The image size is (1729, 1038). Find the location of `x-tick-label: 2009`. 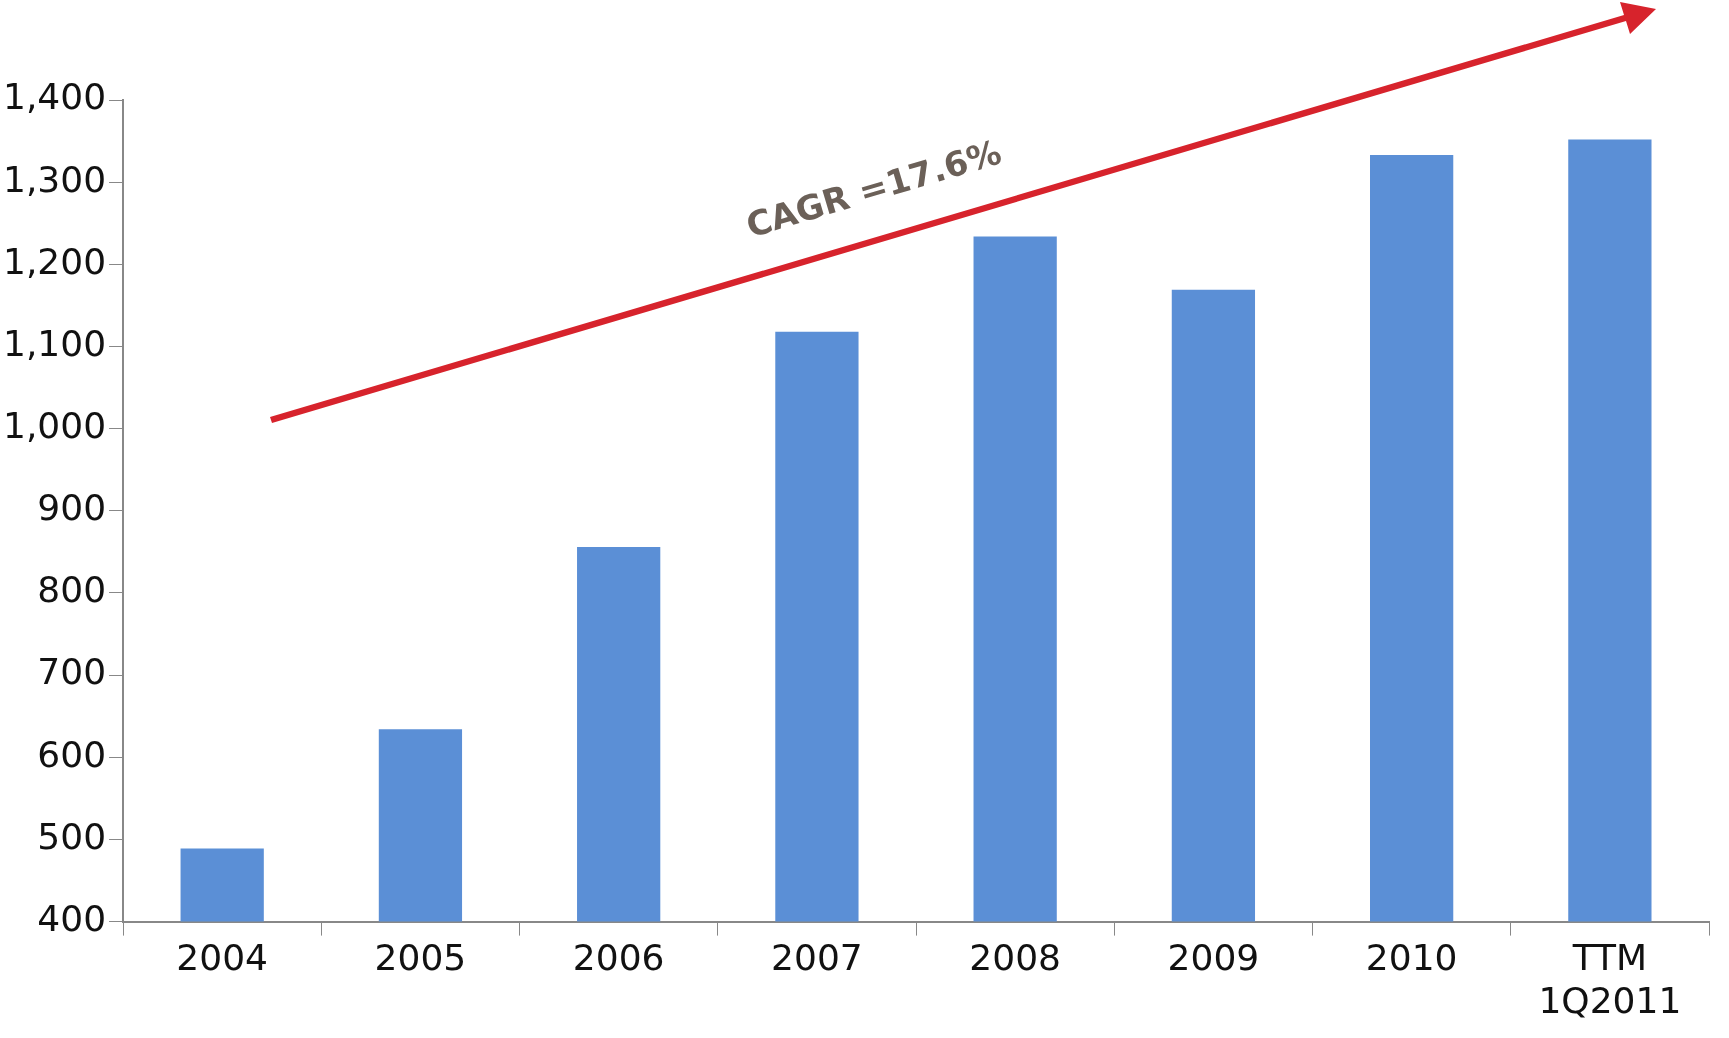

x-tick-label: 2009 is located at coordinates (1213, 957).